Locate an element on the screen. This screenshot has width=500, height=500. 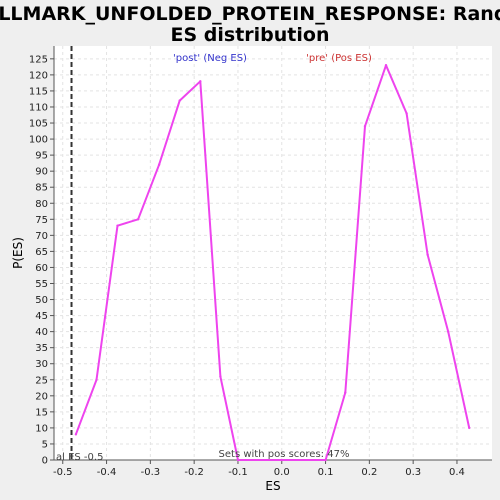
actual-es-label: al ES -0.5 is located at coordinates (79, 457).